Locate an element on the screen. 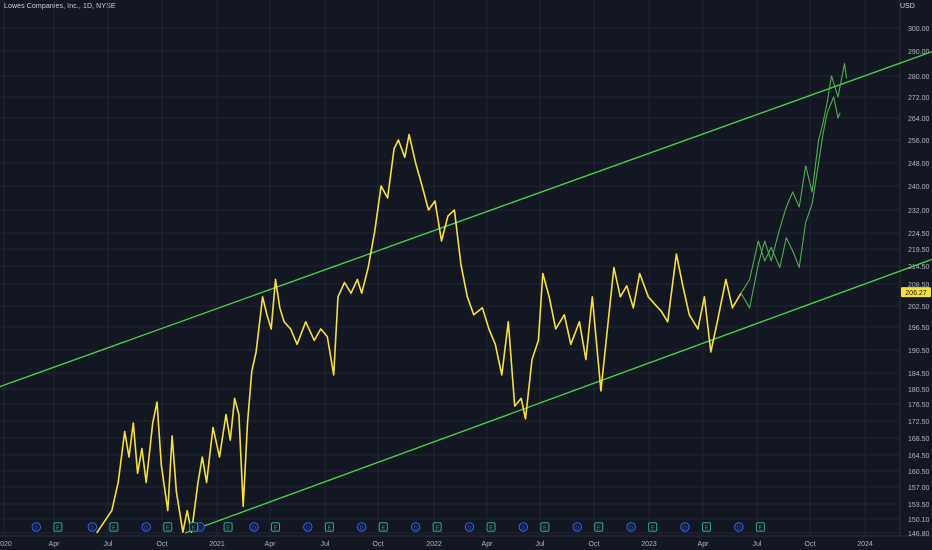 This screenshot has height=550, width=932. y-tick-label: 172.50 is located at coordinates (919, 422).